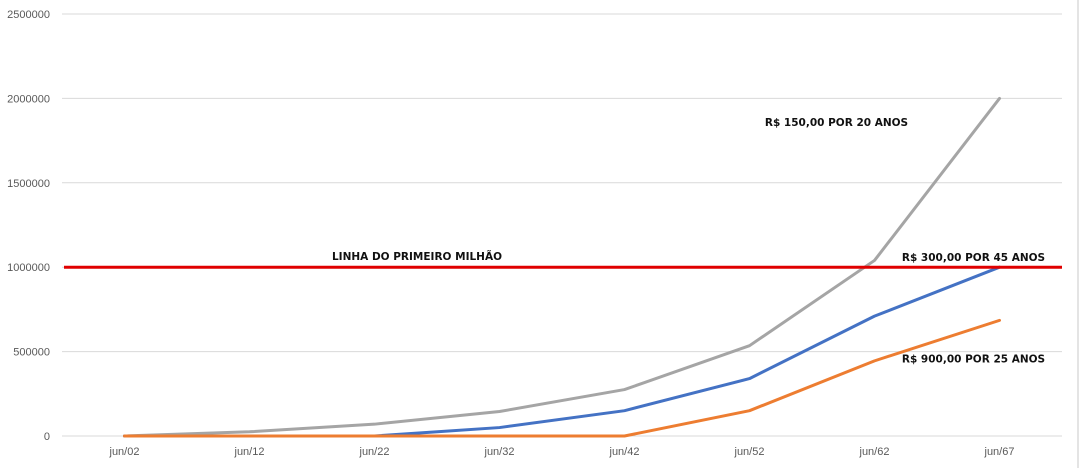 This screenshot has height=473, width=1080. What do you see at coordinates (28, 15) in the screenshot?
I see `y-tick-label: 2500000` at bounding box center [28, 15].